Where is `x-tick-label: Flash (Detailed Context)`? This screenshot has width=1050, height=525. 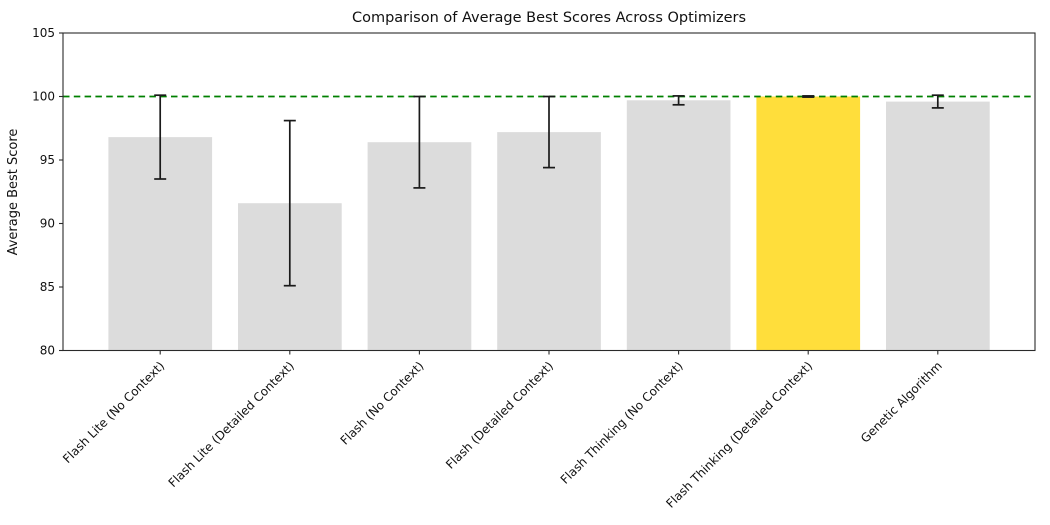
x-tick-label: Flash (Detailed Context) is located at coordinates (499, 415).